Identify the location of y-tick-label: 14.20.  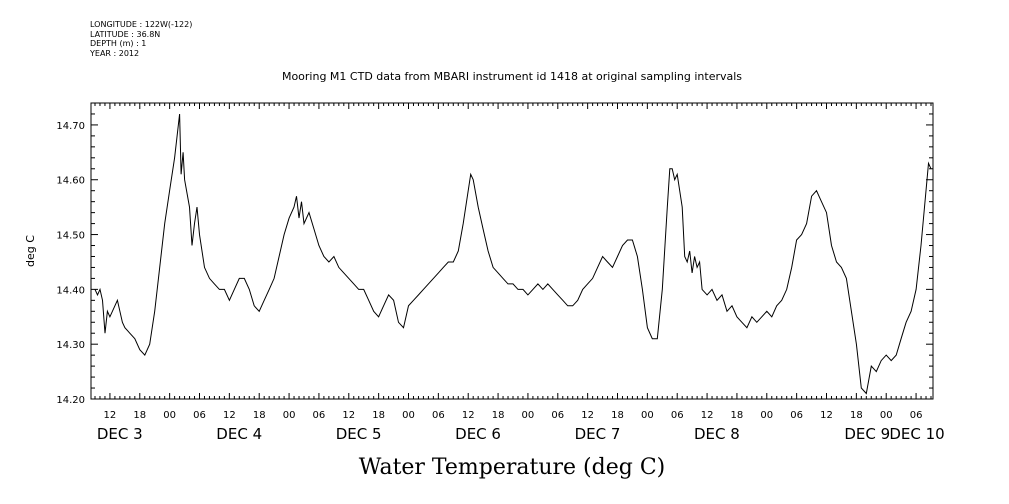
(70, 400).